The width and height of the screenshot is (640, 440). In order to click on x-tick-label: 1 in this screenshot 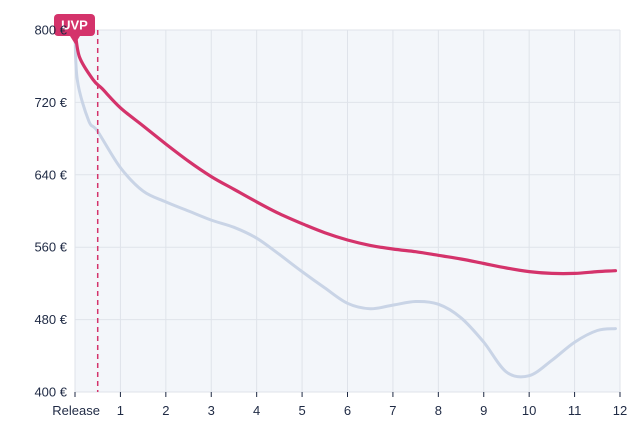, I will do `click(120, 410)`.